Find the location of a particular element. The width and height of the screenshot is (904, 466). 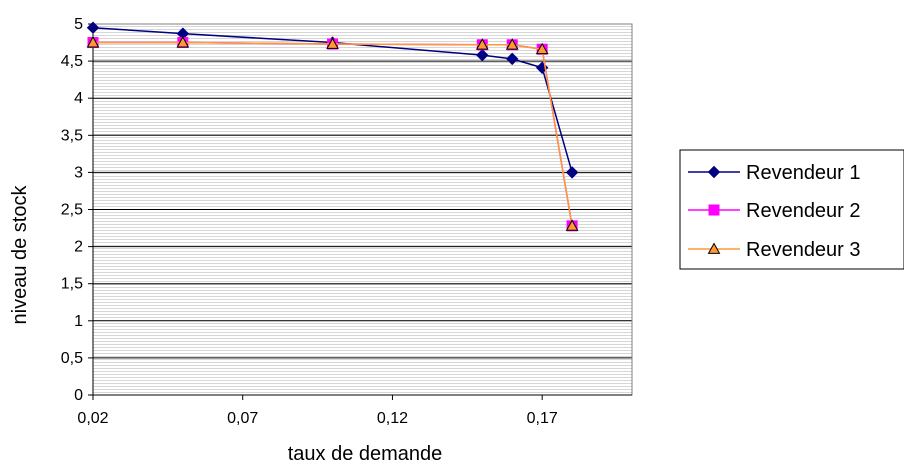

x-axis: 0,02 0,07 0,12 0,17 is located at coordinates (354, 410).